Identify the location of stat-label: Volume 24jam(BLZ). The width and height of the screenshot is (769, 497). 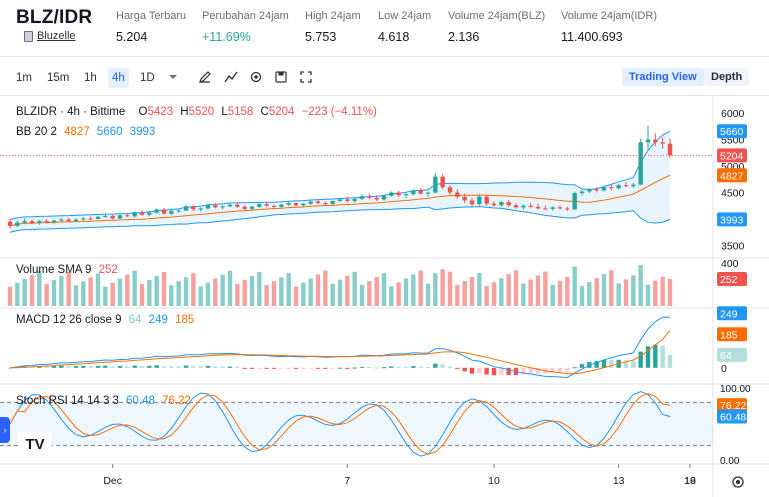
(497, 16).